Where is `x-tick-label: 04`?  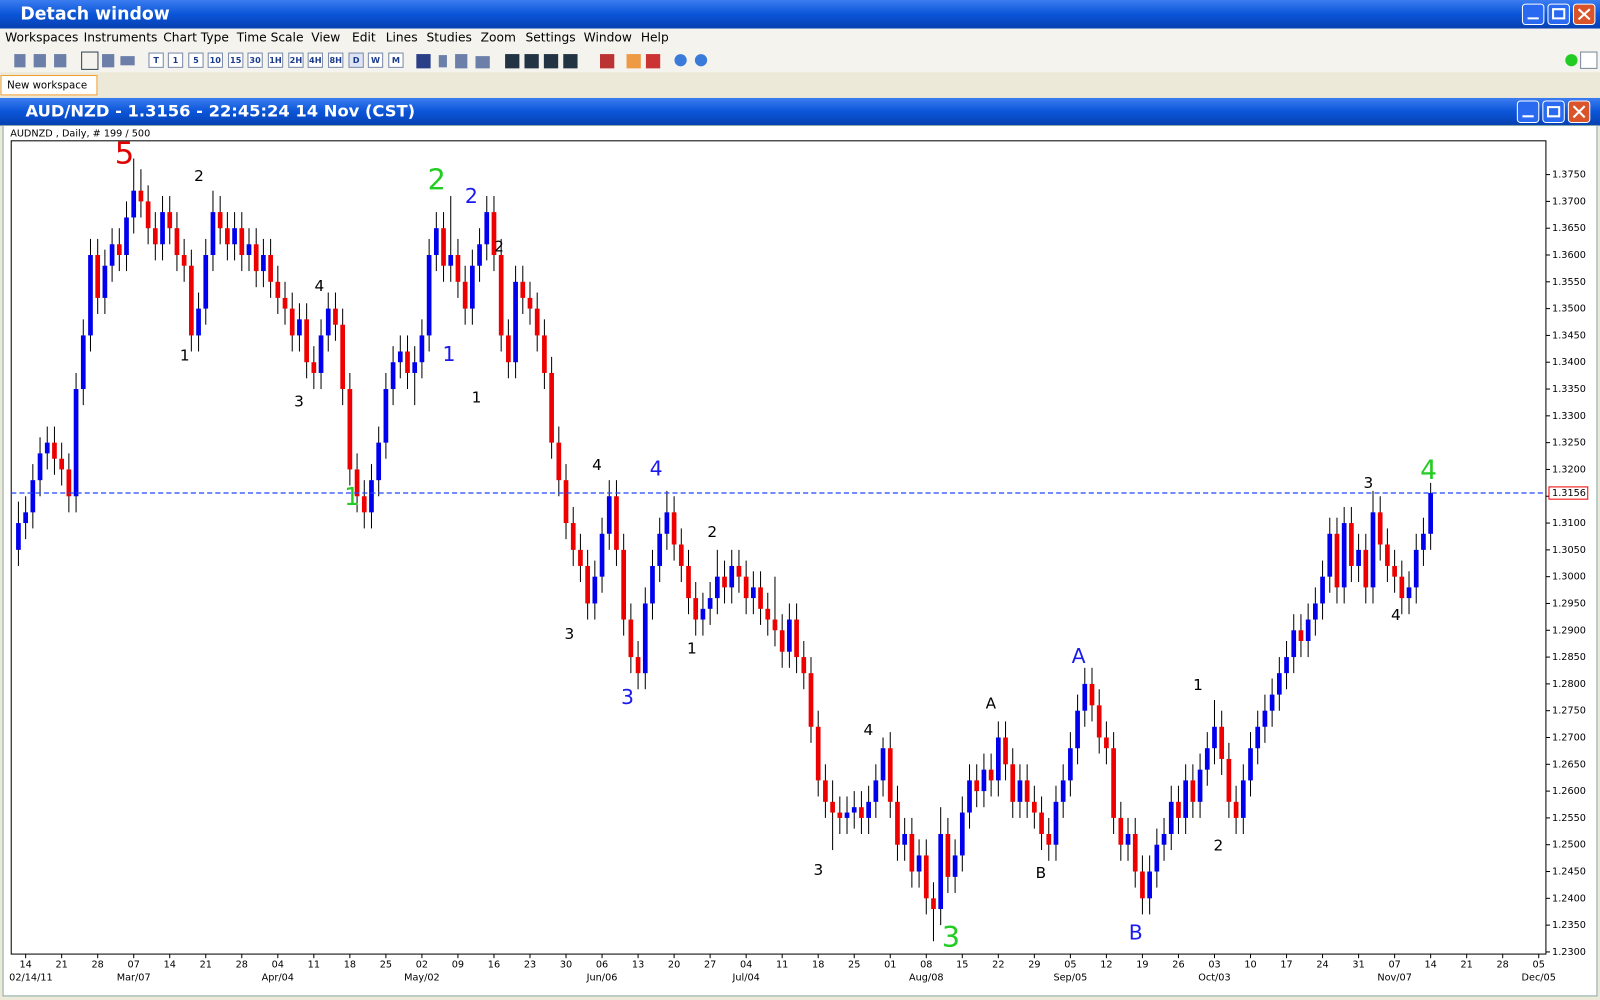
x-tick-label: 04 is located at coordinates (278, 964).